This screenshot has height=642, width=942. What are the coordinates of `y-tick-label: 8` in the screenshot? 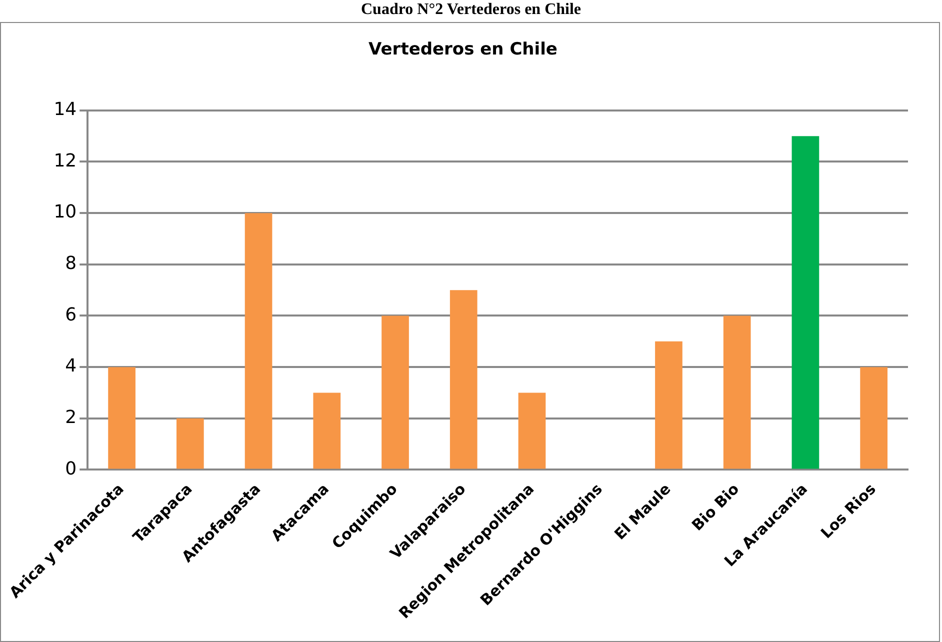 It's located at (71, 263).